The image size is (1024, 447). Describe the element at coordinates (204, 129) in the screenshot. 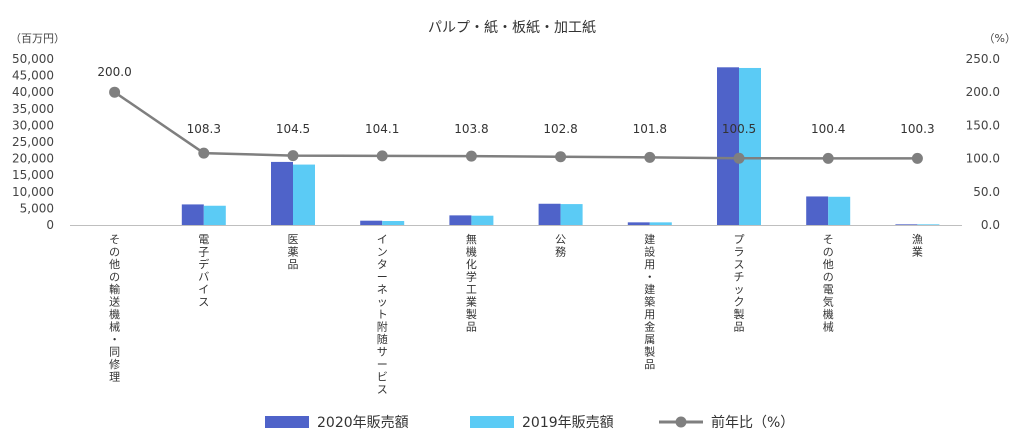

I see `ratio-data-label: 108.3` at that location.